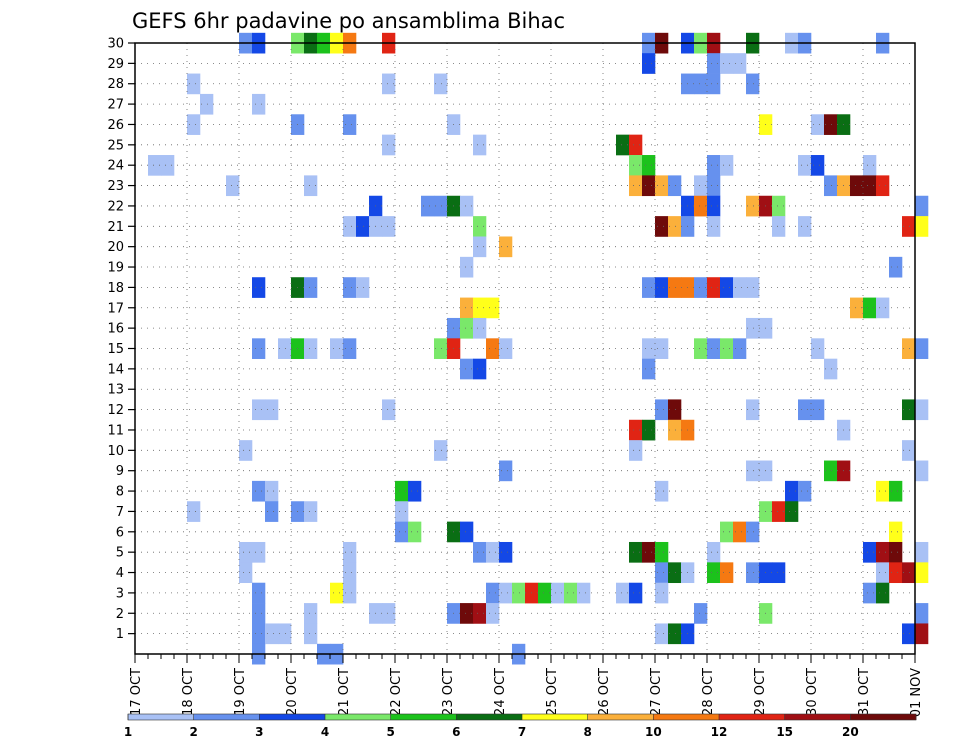 This screenshot has width=960, height=742. Describe the element at coordinates (115, 430) in the screenshot. I see `y-tick-label: 11` at that location.